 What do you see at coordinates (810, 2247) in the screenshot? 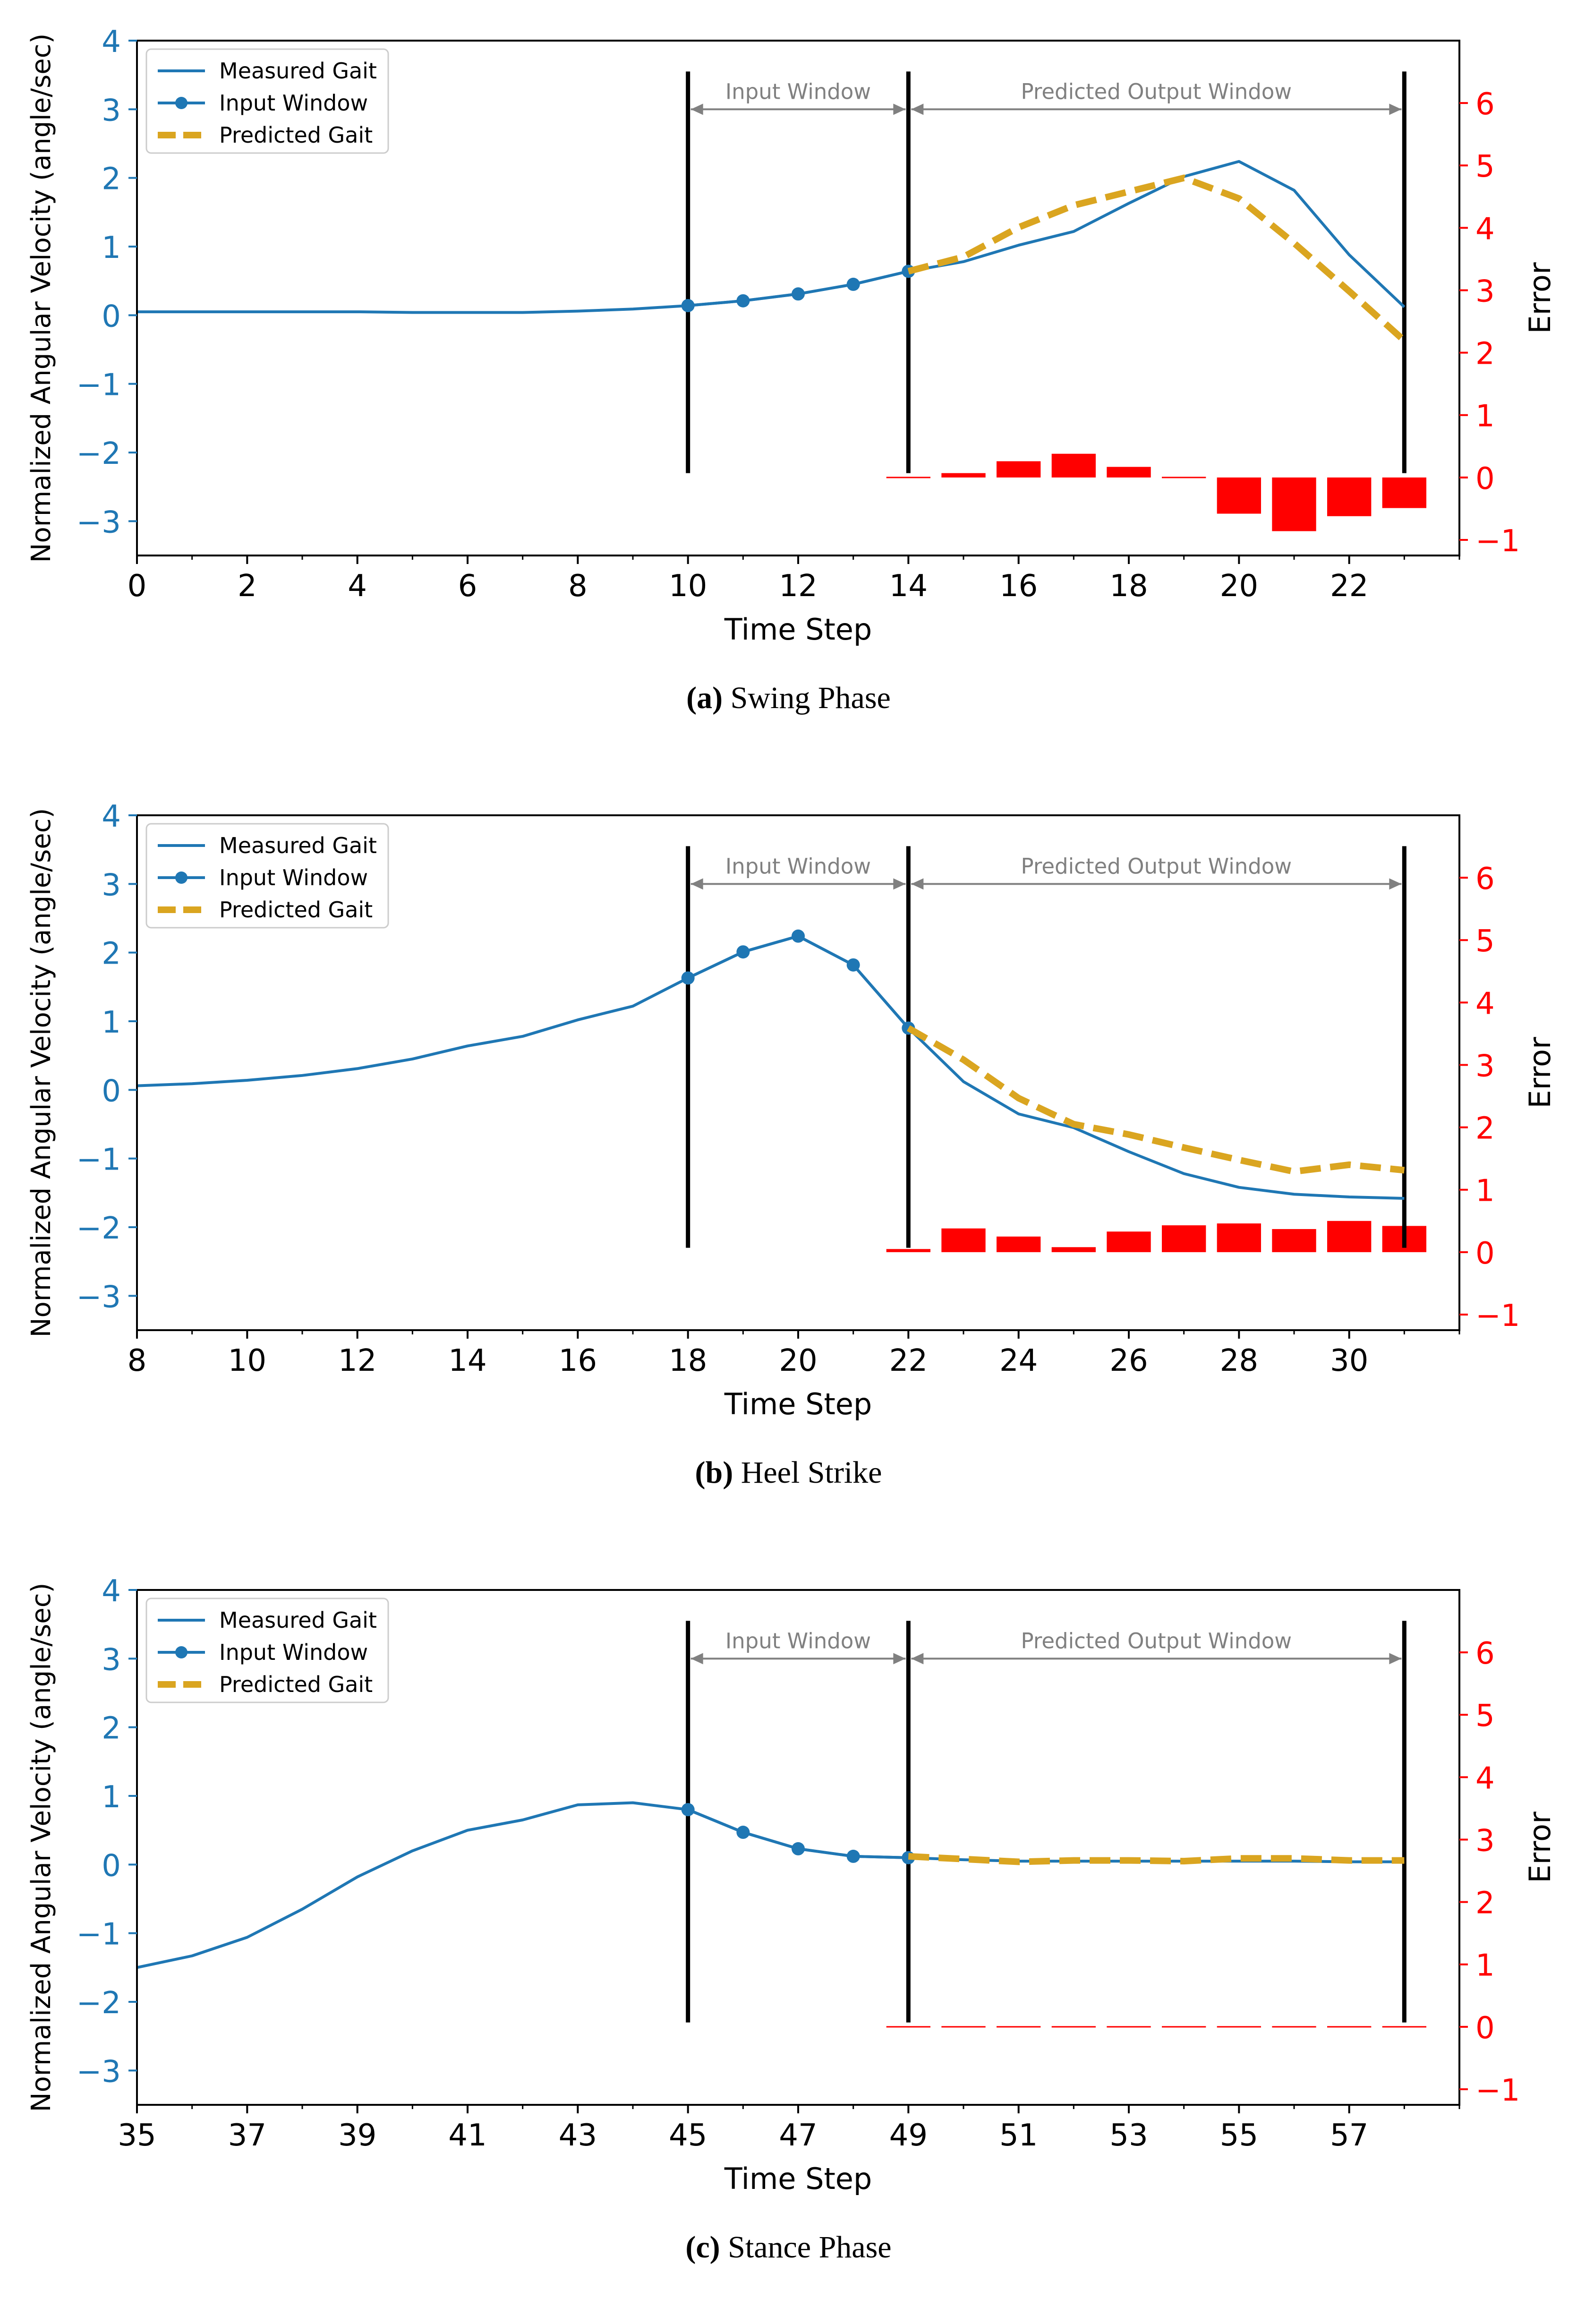
I see `caption-text: Stance Phase` at bounding box center [810, 2247].